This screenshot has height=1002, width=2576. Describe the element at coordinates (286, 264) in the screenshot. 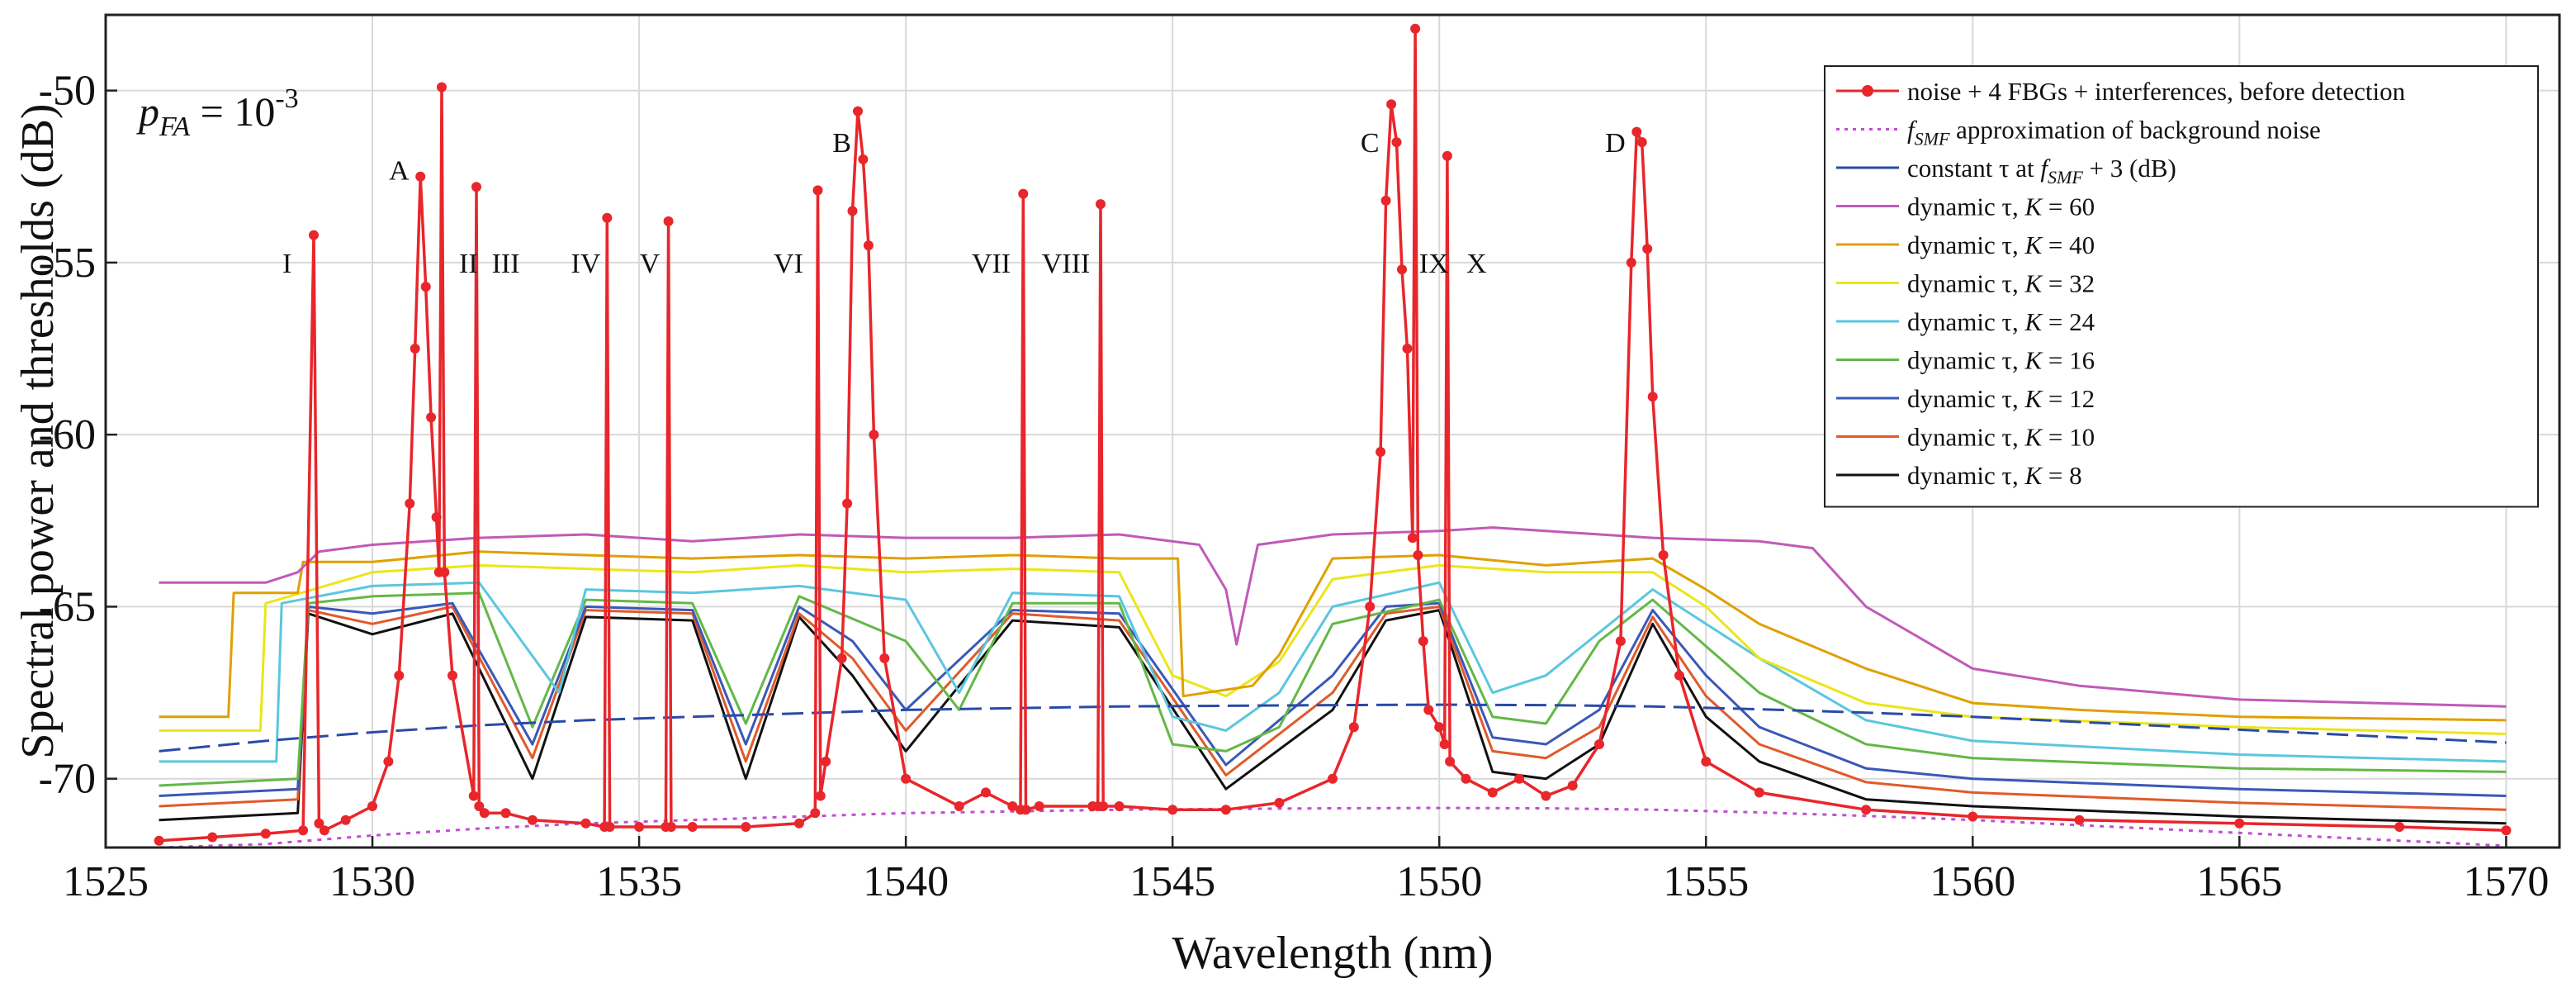

I see `peak-label: I` at that location.